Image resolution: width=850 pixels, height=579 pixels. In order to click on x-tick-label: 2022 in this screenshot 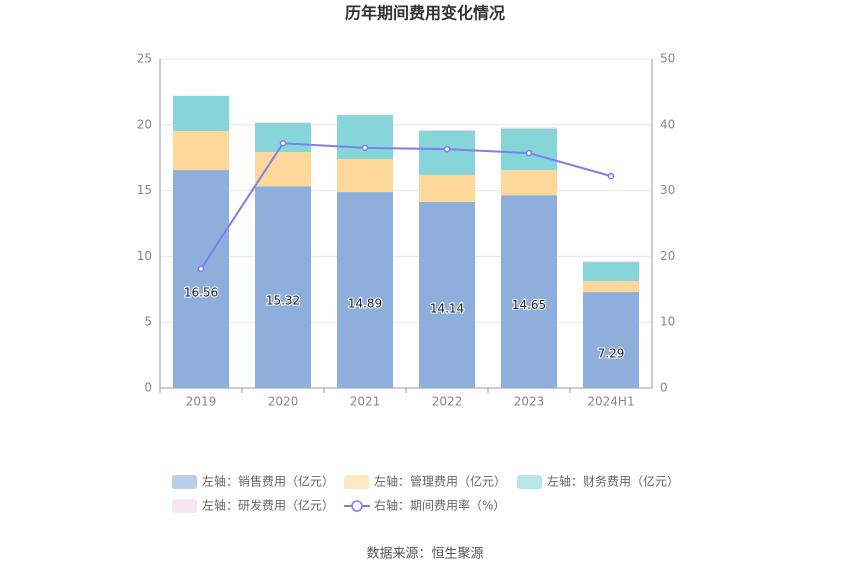, I will do `click(447, 402)`.